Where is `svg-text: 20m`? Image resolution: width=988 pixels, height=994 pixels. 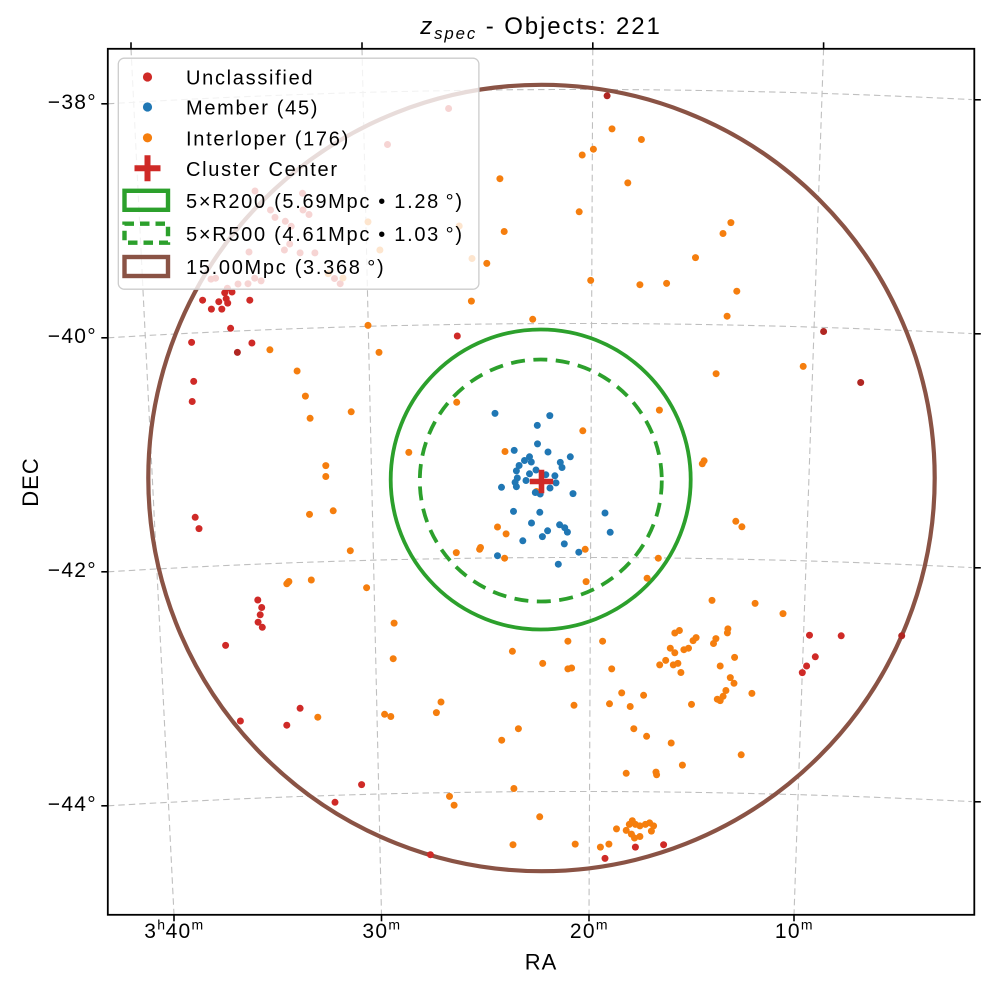 svg-text: 20m is located at coordinates (589, 930).